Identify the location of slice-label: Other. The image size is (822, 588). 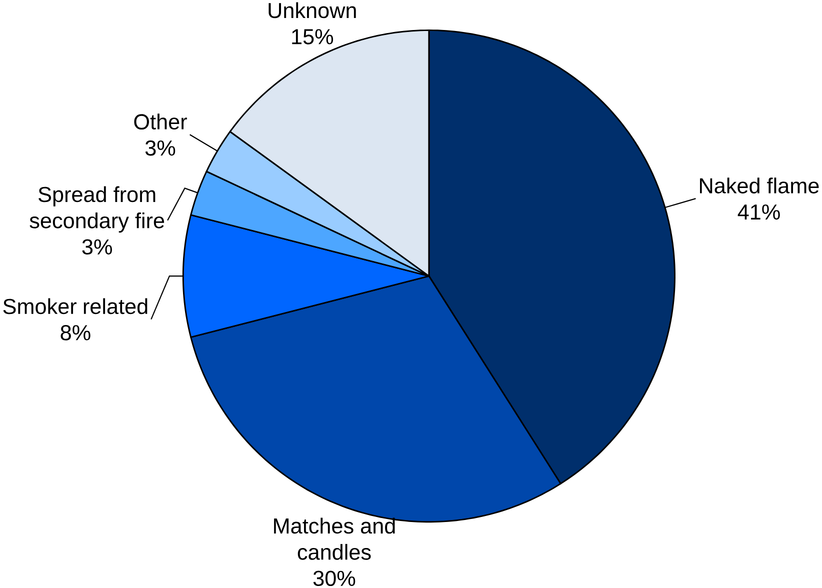
(160, 121).